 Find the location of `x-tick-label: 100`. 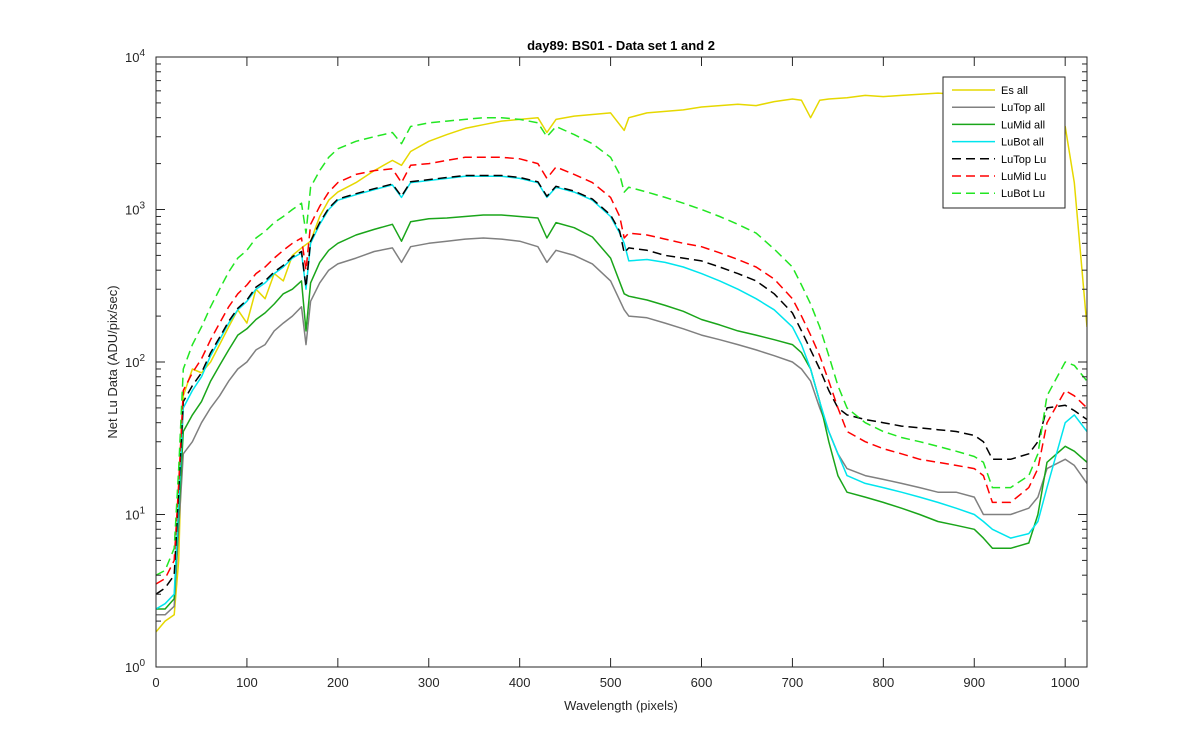

x-tick-label: 100 is located at coordinates (247, 682).